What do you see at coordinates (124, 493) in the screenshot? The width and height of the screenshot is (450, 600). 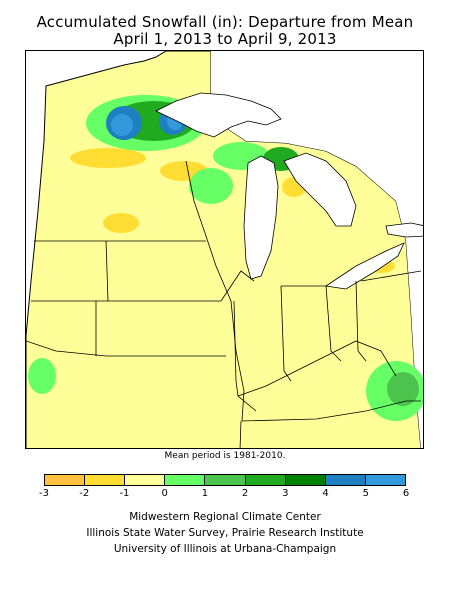 I see `legend-tick-label: -1` at bounding box center [124, 493].